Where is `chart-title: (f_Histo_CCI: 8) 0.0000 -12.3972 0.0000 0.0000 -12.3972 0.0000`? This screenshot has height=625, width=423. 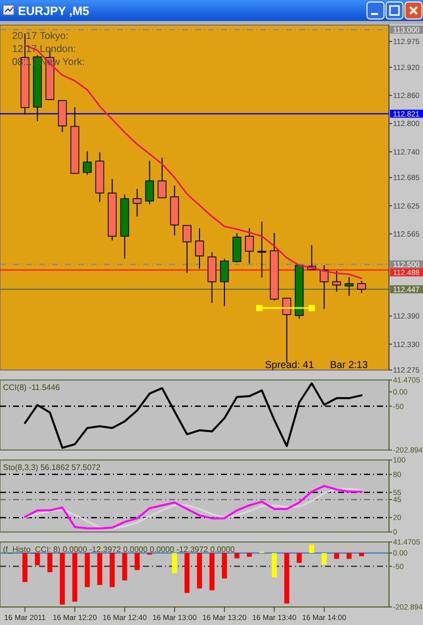 chart-title: (f_Histo_CCI: 8) 0.0000 -12.3972 0.0000 0.0000 -12.3972 0.0000 is located at coordinates (119, 549).